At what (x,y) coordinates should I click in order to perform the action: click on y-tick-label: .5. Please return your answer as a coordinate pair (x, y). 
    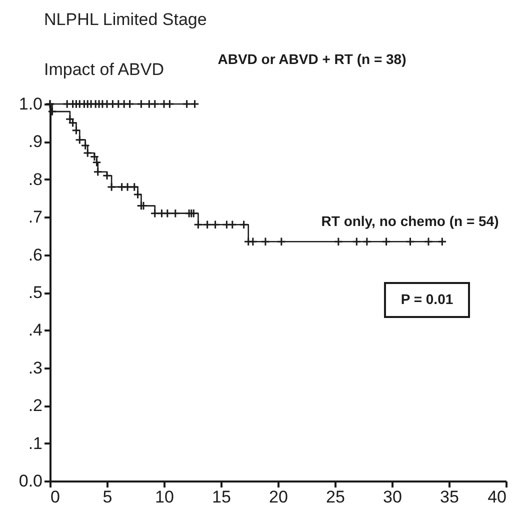
    Looking at the image, I should click on (35, 292).